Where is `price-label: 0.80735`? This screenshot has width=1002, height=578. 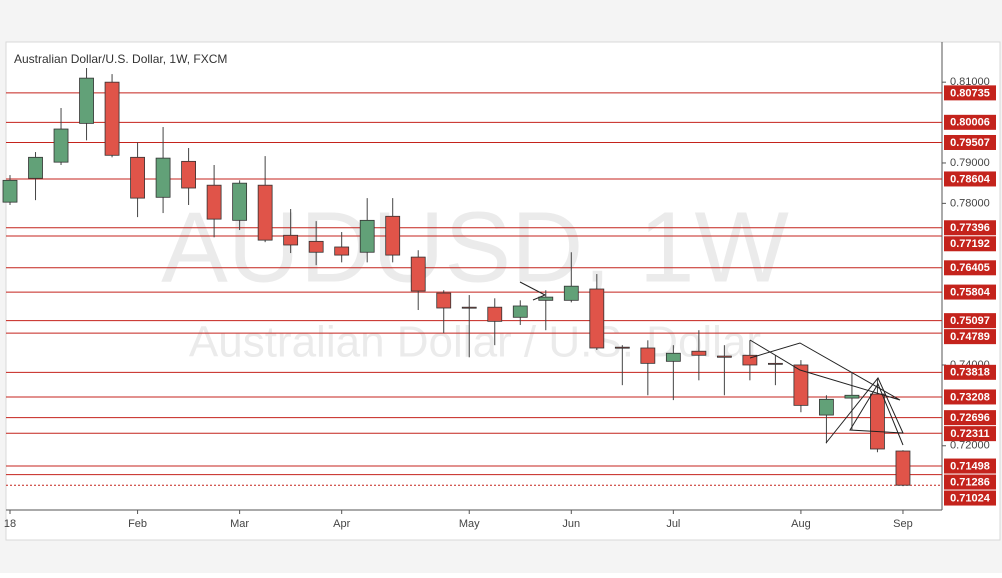
price-label: 0.80735 is located at coordinates (970, 93).